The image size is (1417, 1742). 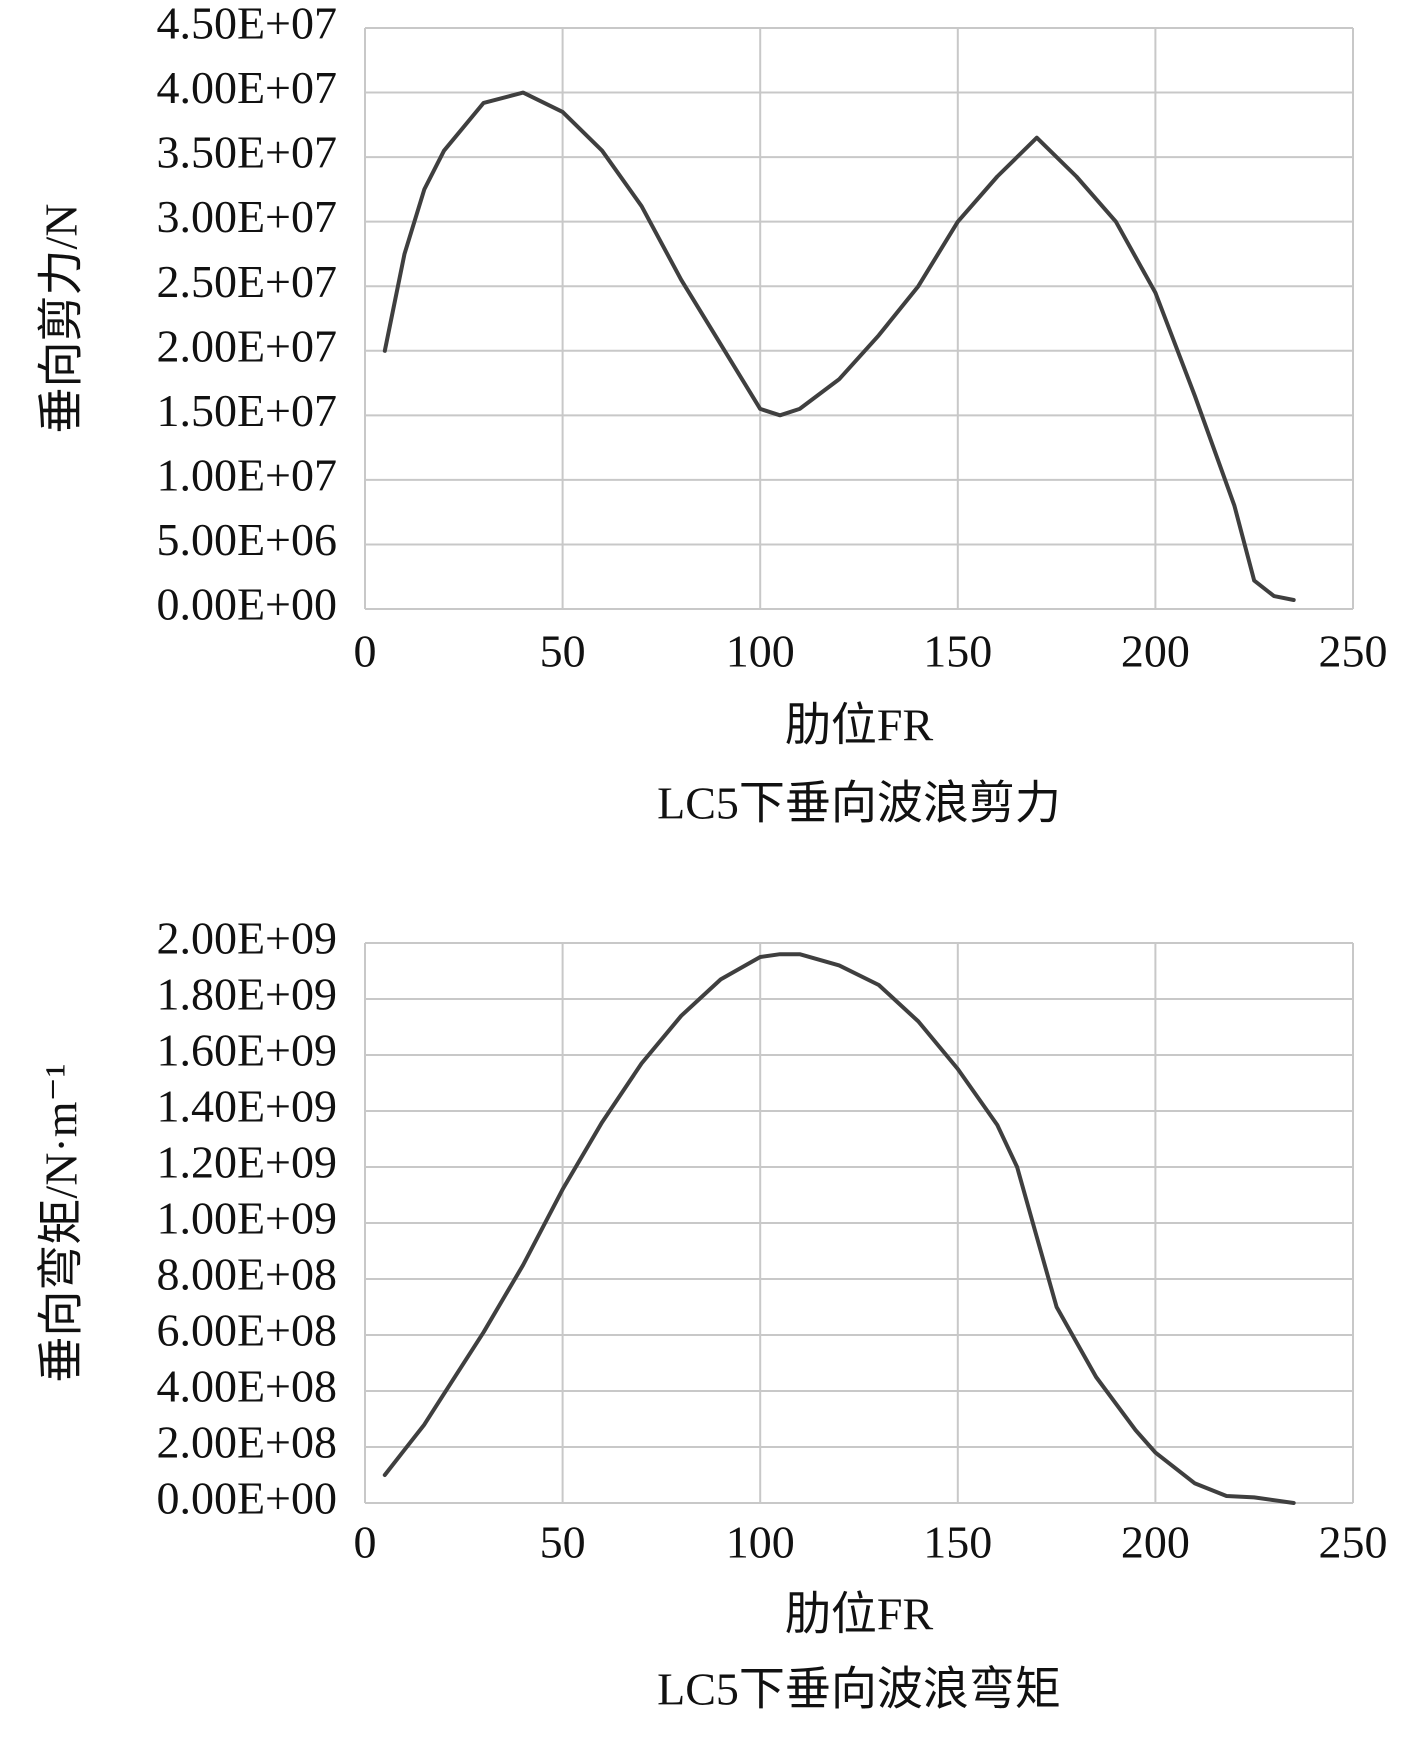 What do you see at coordinates (246, 1050) in the screenshot?
I see `y-tick-label: 1.60E+09` at bounding box center [246, 1050].